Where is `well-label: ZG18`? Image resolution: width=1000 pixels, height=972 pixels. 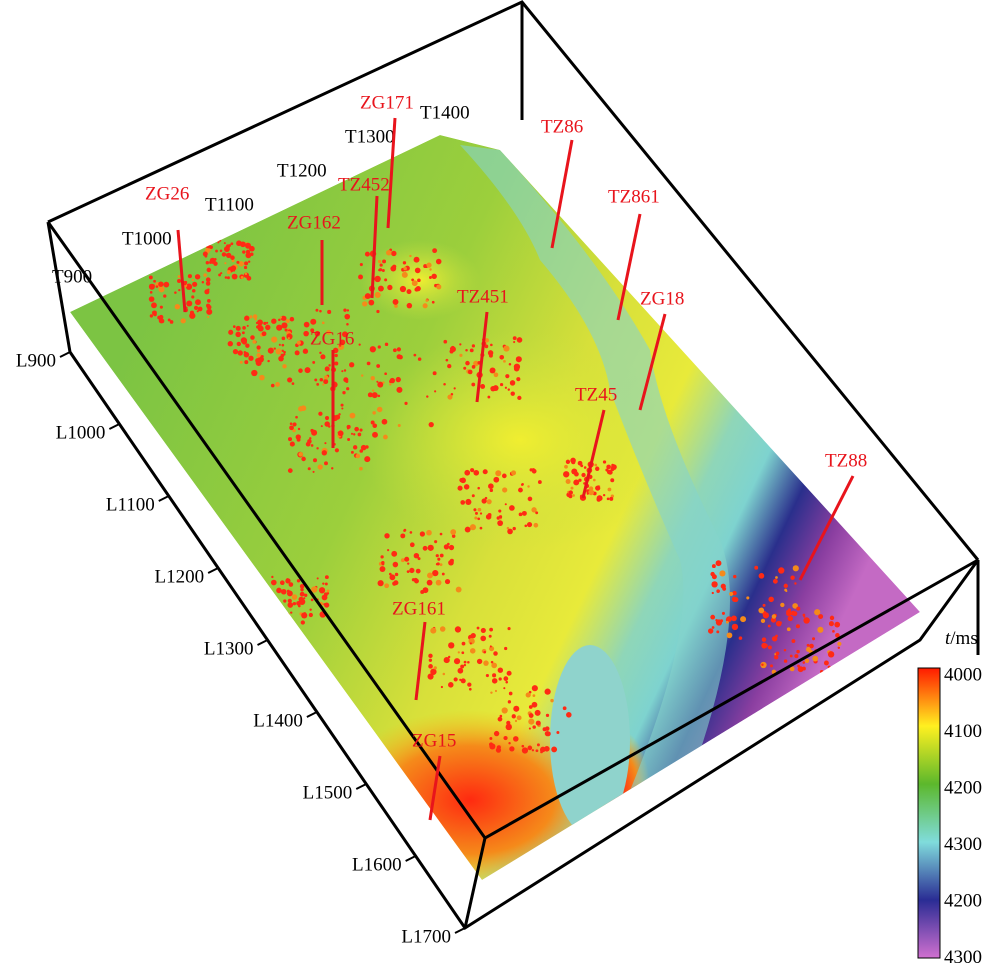 well-label: ZG18 is located at coordinates (662, 298).